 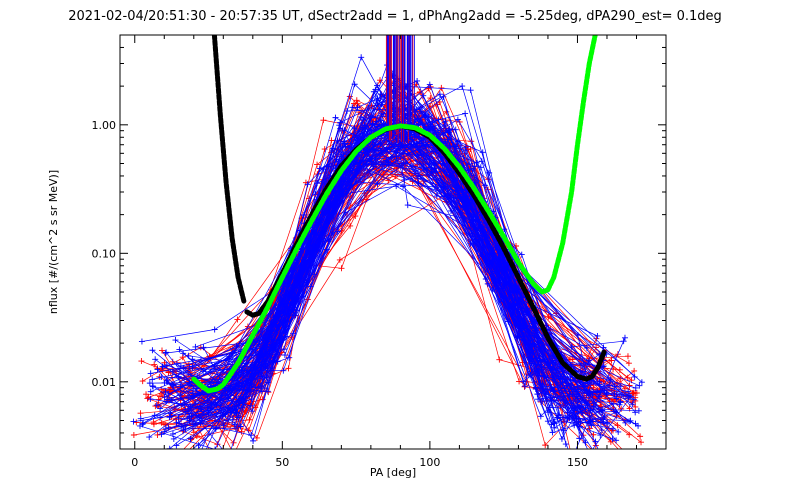 What do you see at coordinates (429, 462) in the screenshot?
I see `x-tick-label: 100` at bounding box center [429, 462].